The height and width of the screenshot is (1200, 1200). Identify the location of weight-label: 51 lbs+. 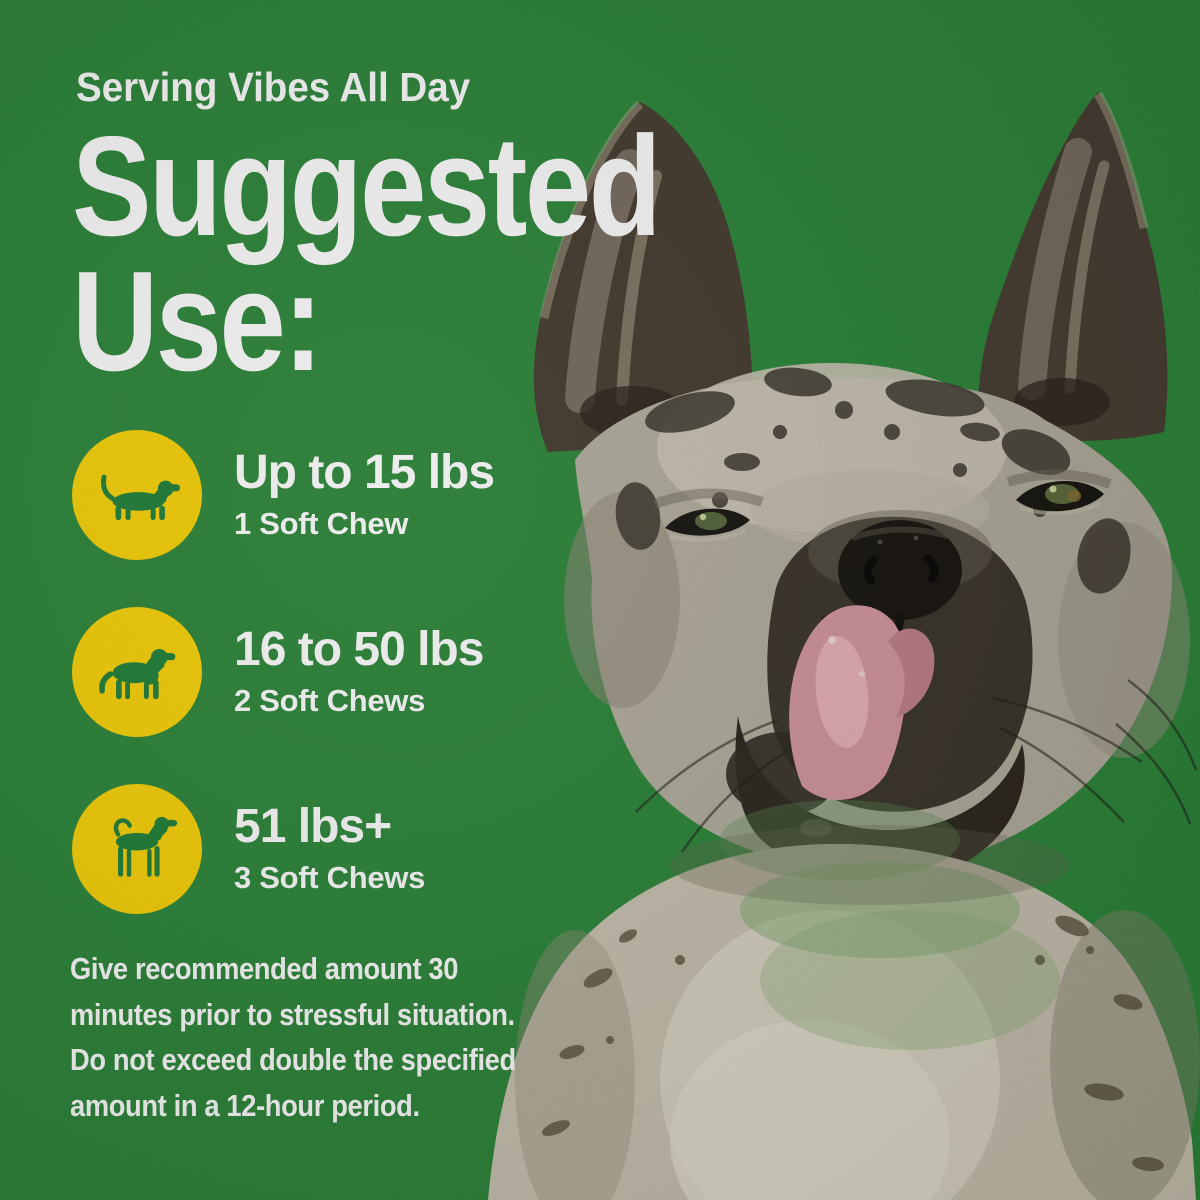
(313, 826).